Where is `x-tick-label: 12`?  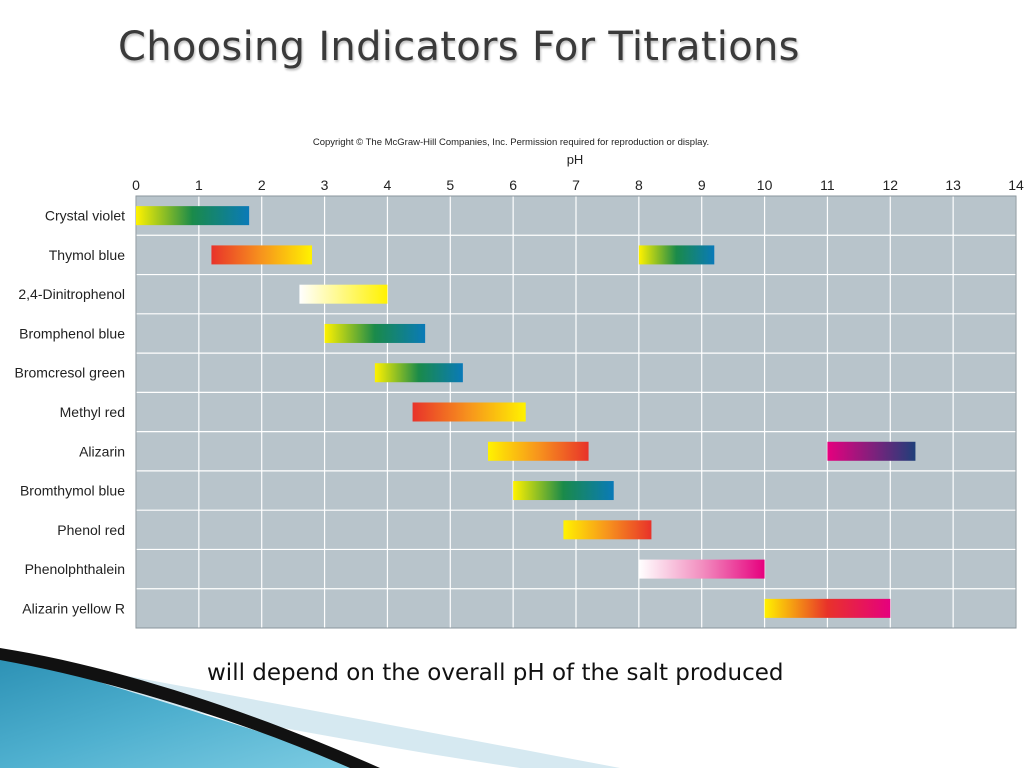
x-tick-label: 12 is located at coordinates (890, 185).